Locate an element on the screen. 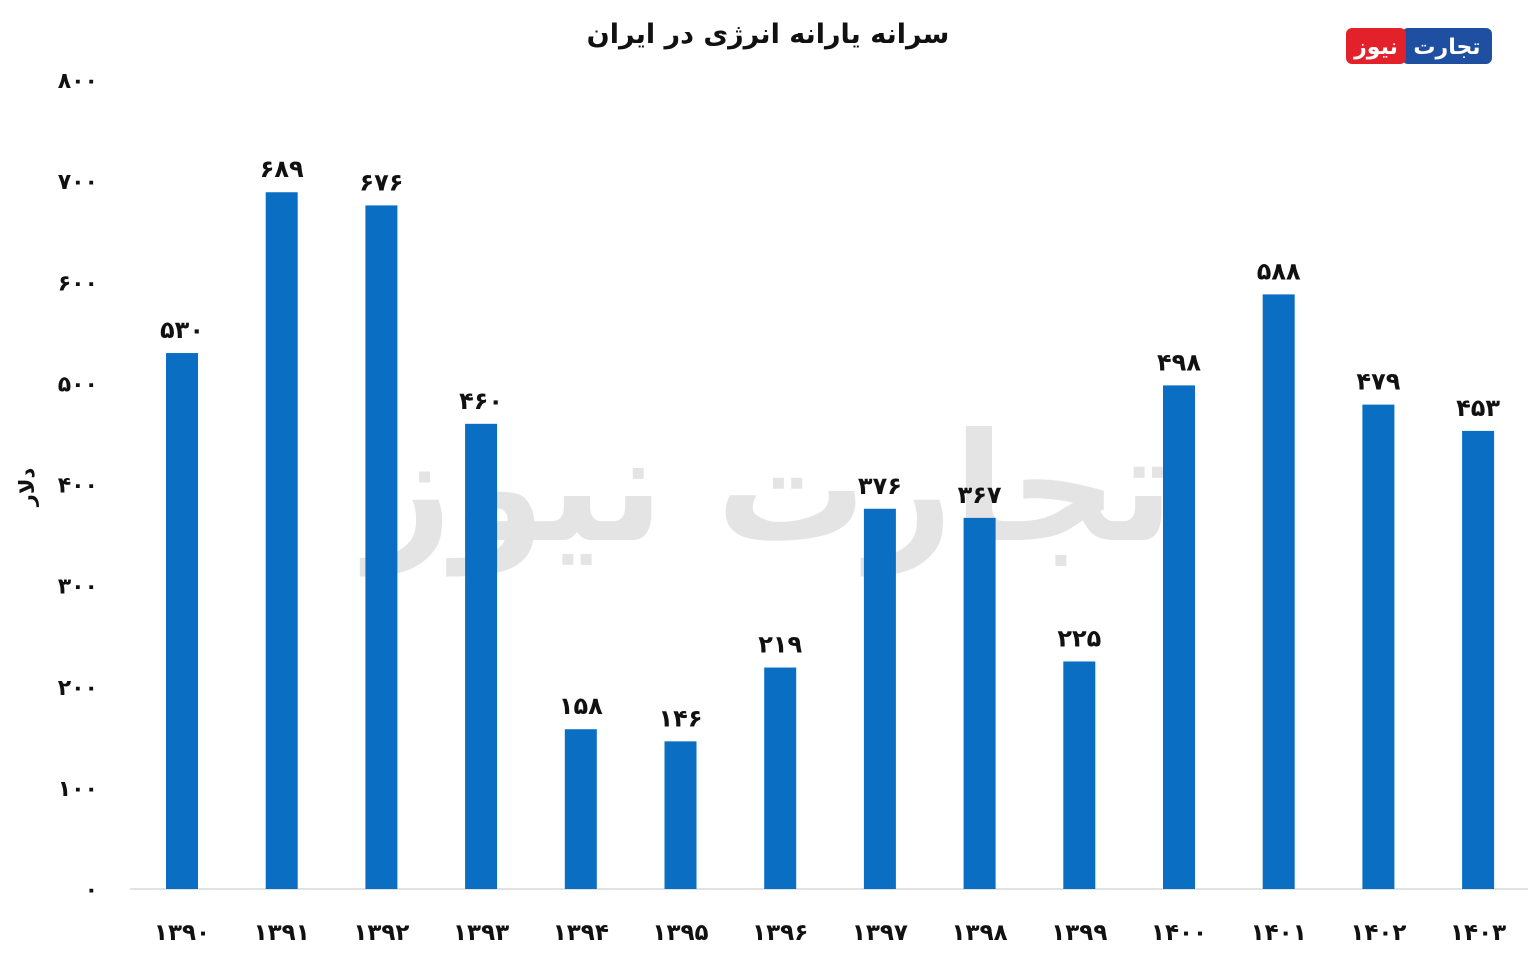  data-label: ۱۵۸ is located at coordinates (581, 706).